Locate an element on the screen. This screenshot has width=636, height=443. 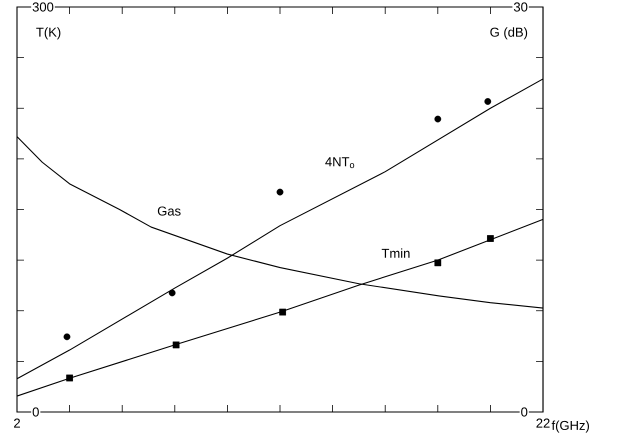
y-tick-label: 300 is located at coordinates (43, 7).